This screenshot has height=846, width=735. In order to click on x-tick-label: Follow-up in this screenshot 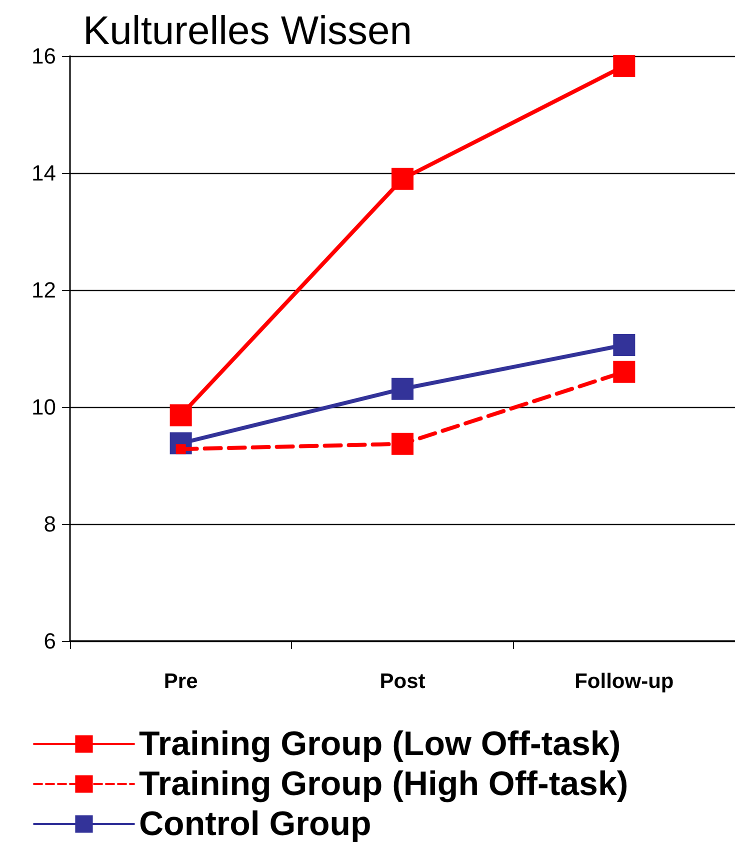, I will do `click(624, 681)`.